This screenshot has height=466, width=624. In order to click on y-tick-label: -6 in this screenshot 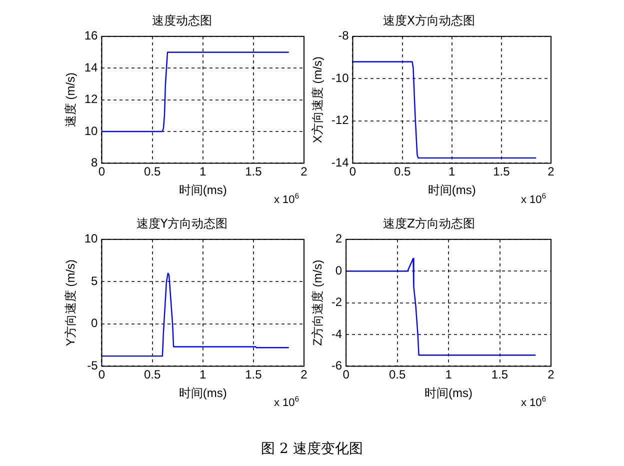, I will do `click(336, 365)`.